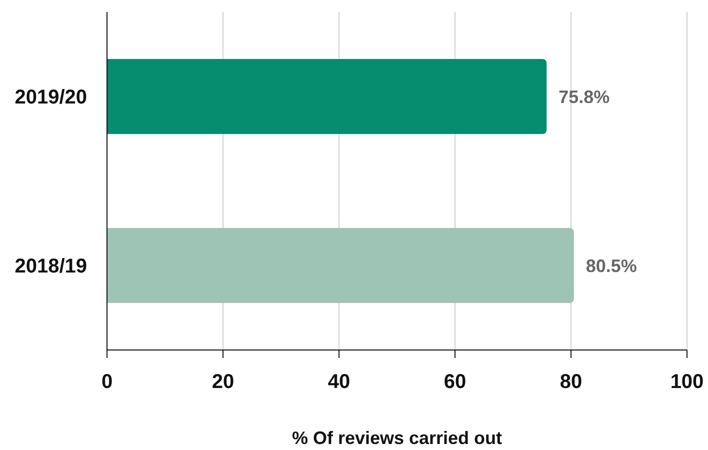 The width and height of the screenshot is (708, 450). I want to click on x-tick-label: 100, so click(687, 382).